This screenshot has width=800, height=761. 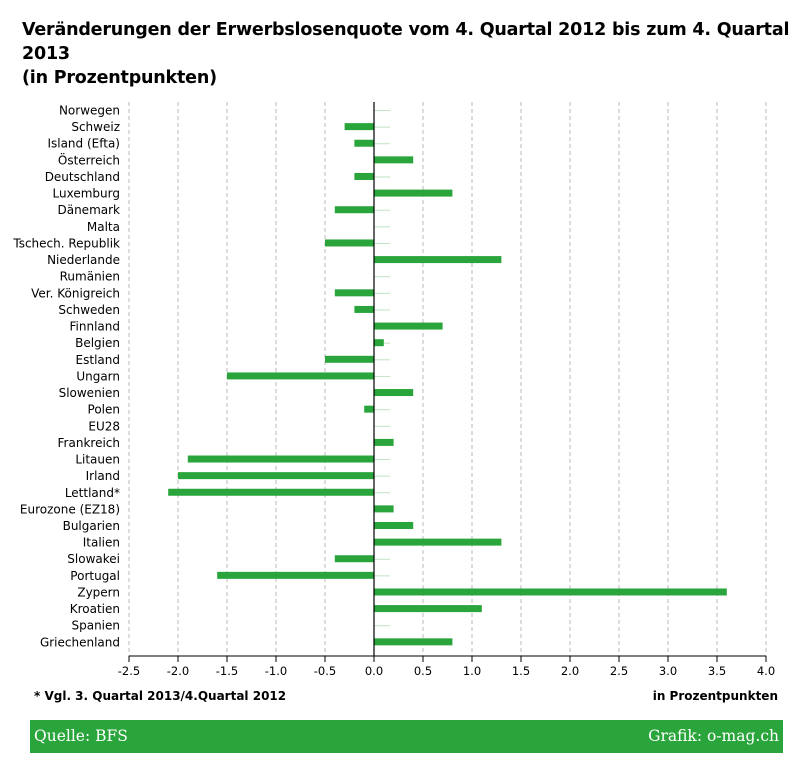 What do you see at coordinates (713, 736) in the screenshot?
I see `credit-text: Grafik: o-mag.ch` at bounding box center [713, 736].